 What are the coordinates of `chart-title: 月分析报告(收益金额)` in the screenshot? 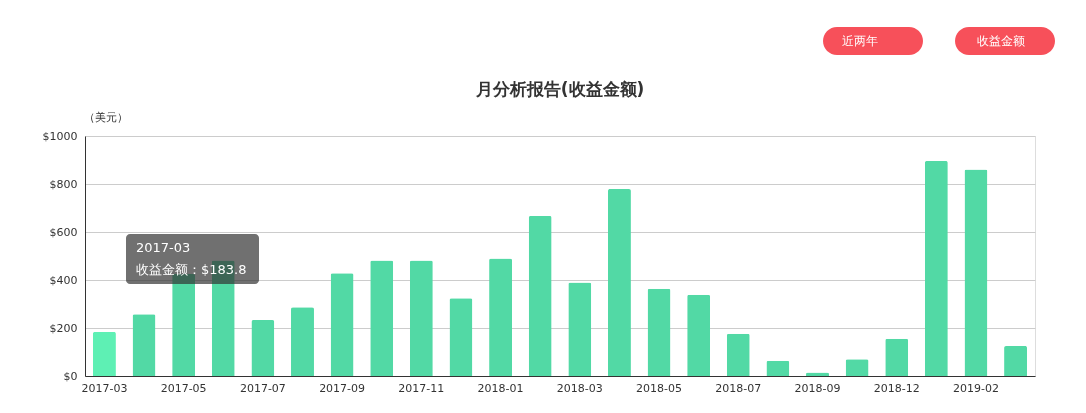 It's located at (559, 89).